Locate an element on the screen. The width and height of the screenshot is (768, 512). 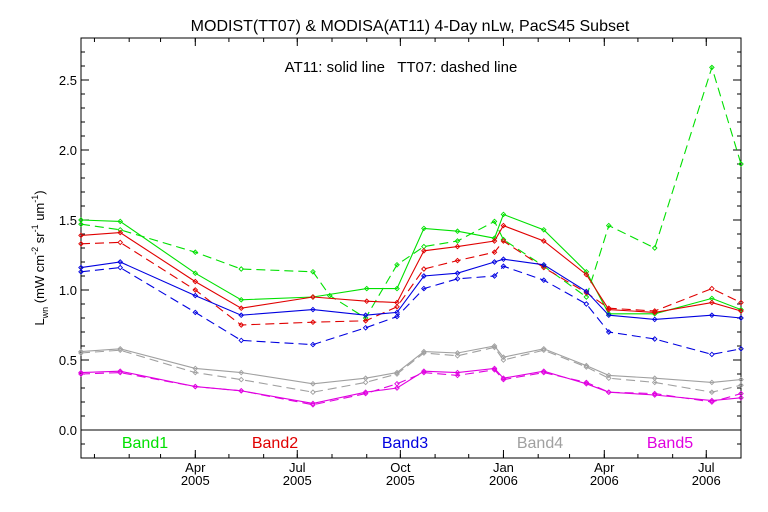
legend-label-band3: Band3 is located at coordinates (405, 443).